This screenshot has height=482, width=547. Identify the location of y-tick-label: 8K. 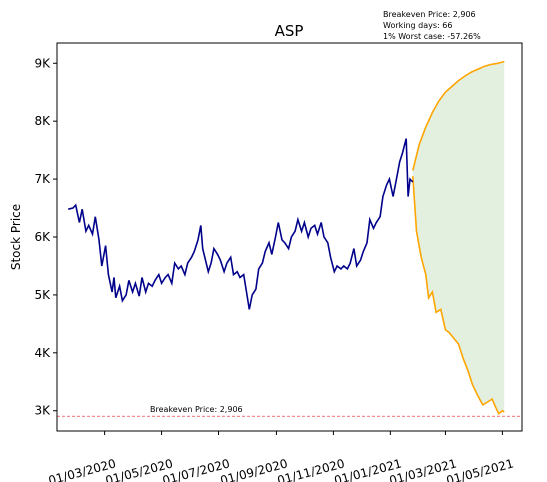
(42, 121).